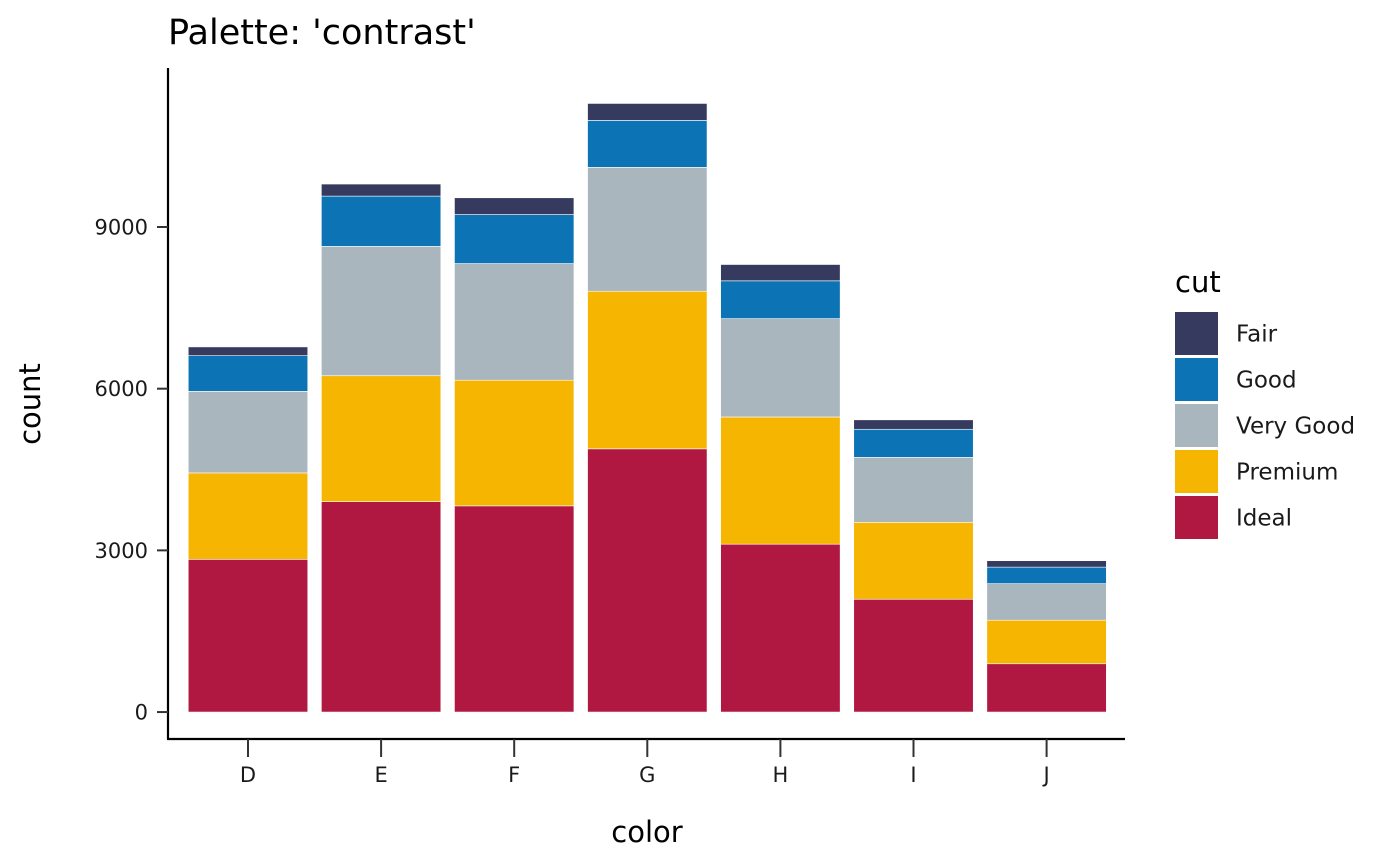 This screenshot has height=865, width=1400. What do you see at coordinates (248, 373) in the screenshot?
I see `bar-segment-D-good` at bounding box center [248, 373].